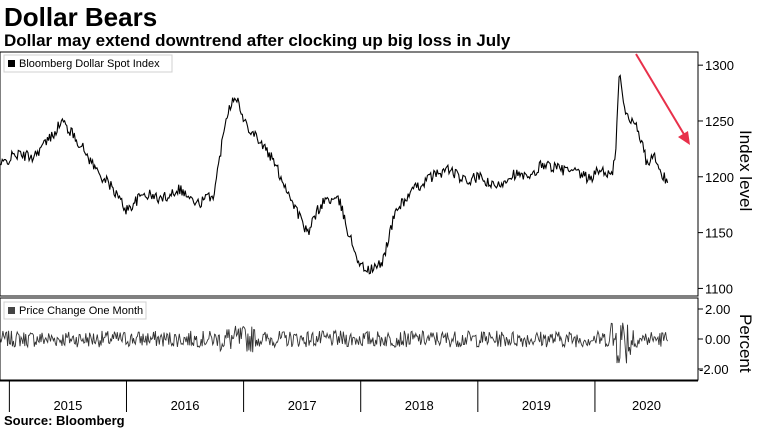 Image resolution: width=760 pixels, height=428 pixels. What do you see at coordinates (714, 369) in the screenshot?
I see `y-tick-label-bottom: -2.00` at bounding box center [714, 369].